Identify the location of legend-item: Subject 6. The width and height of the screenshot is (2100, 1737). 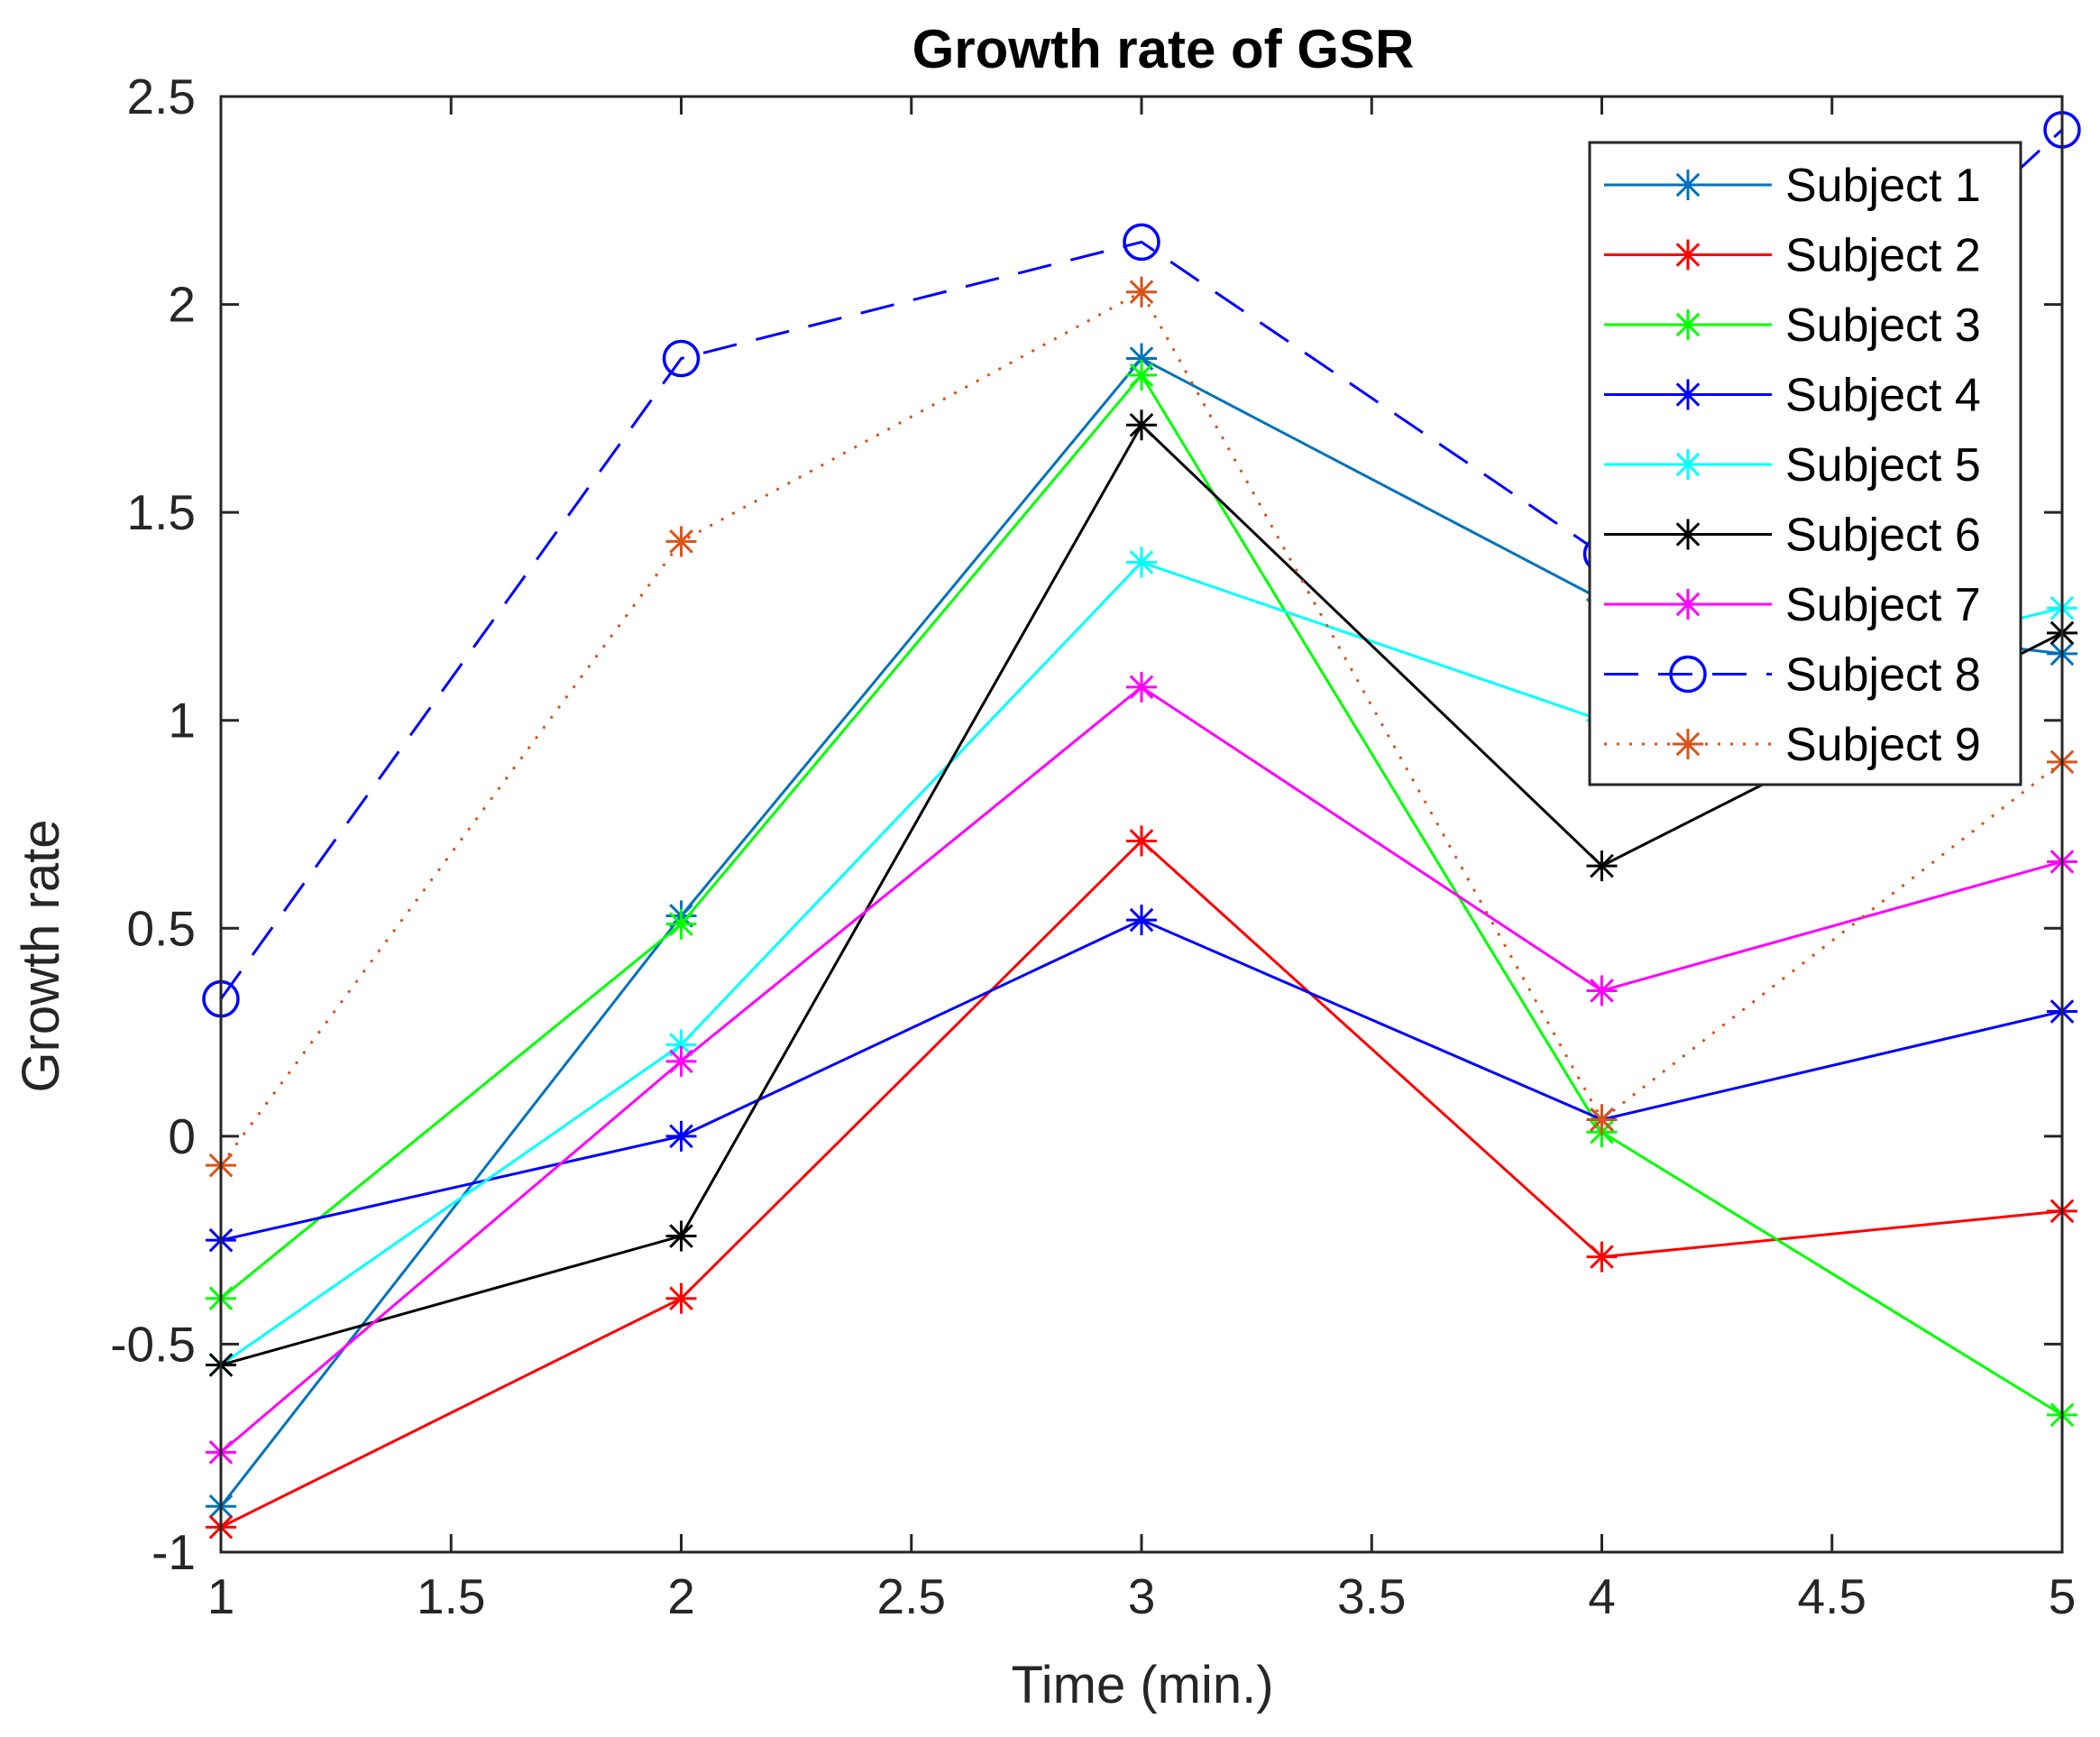
(1792, 536).